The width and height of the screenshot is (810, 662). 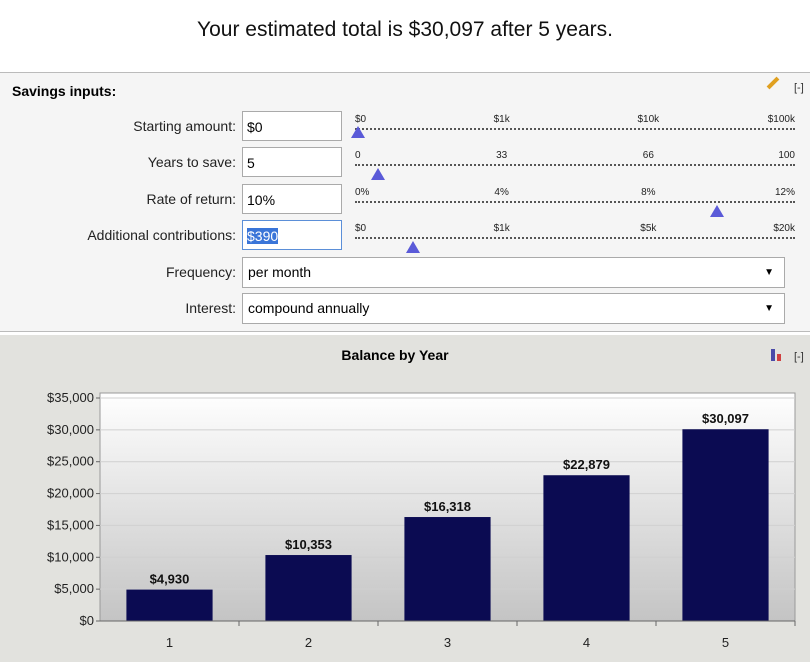 I want to click on slider-scale-label: 4%, so click(x=501, y=192).